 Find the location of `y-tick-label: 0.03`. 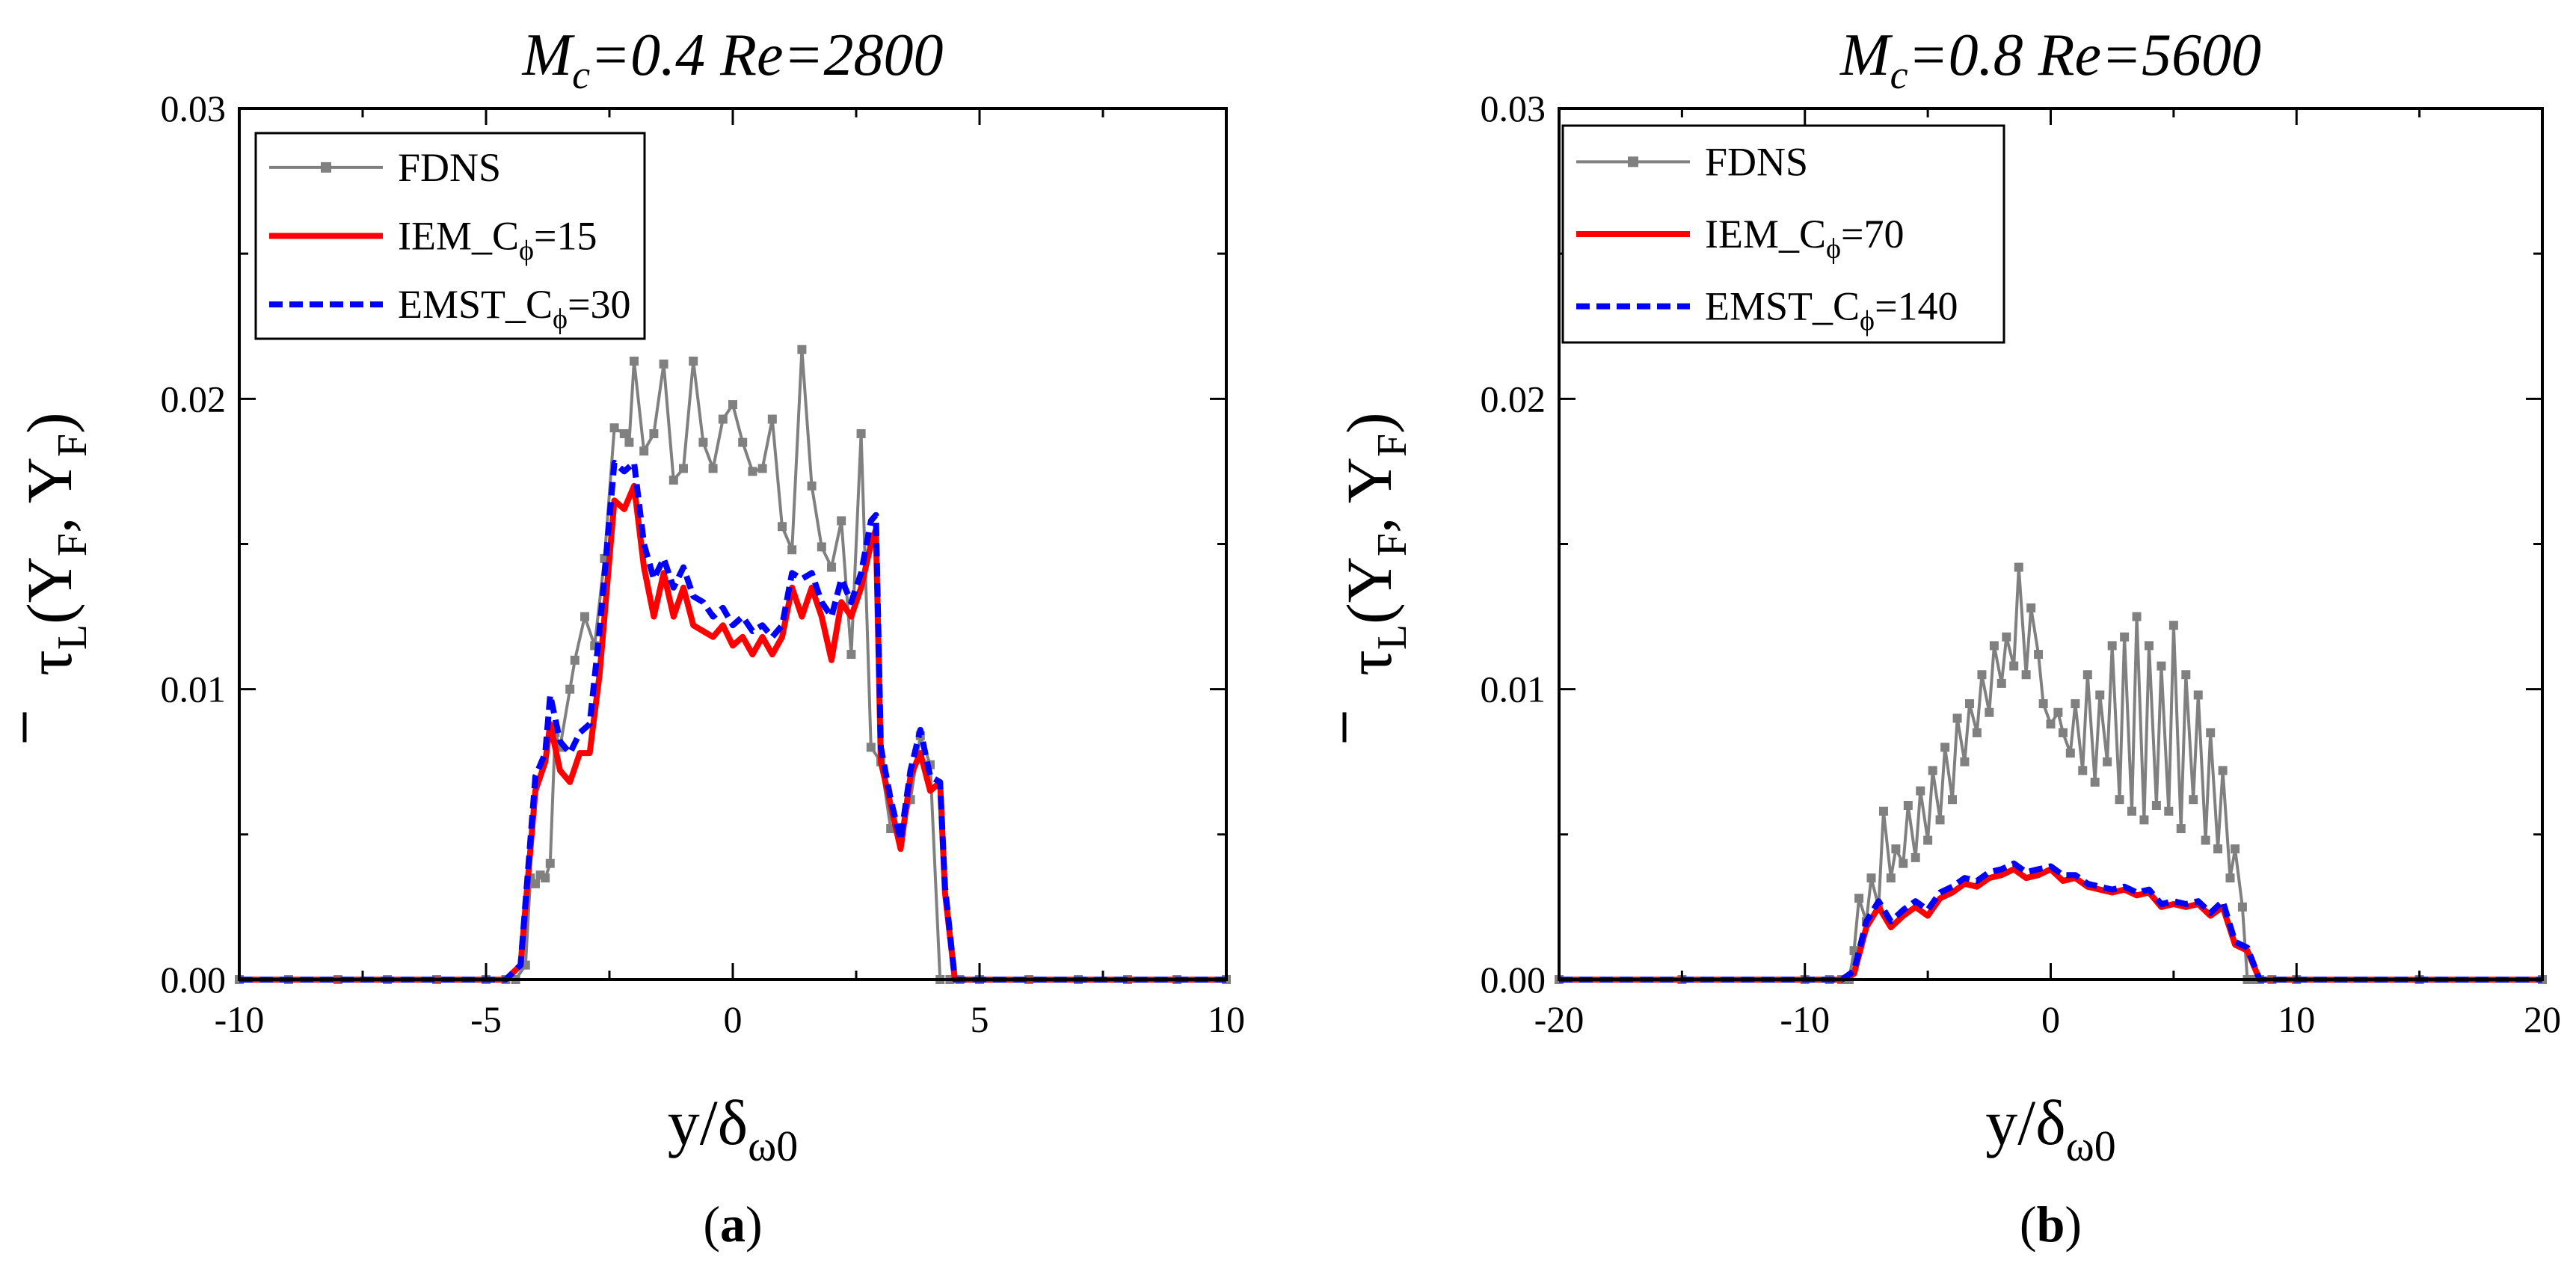

y-tick-label: 0.03 is located at coordinates (1513, 108).